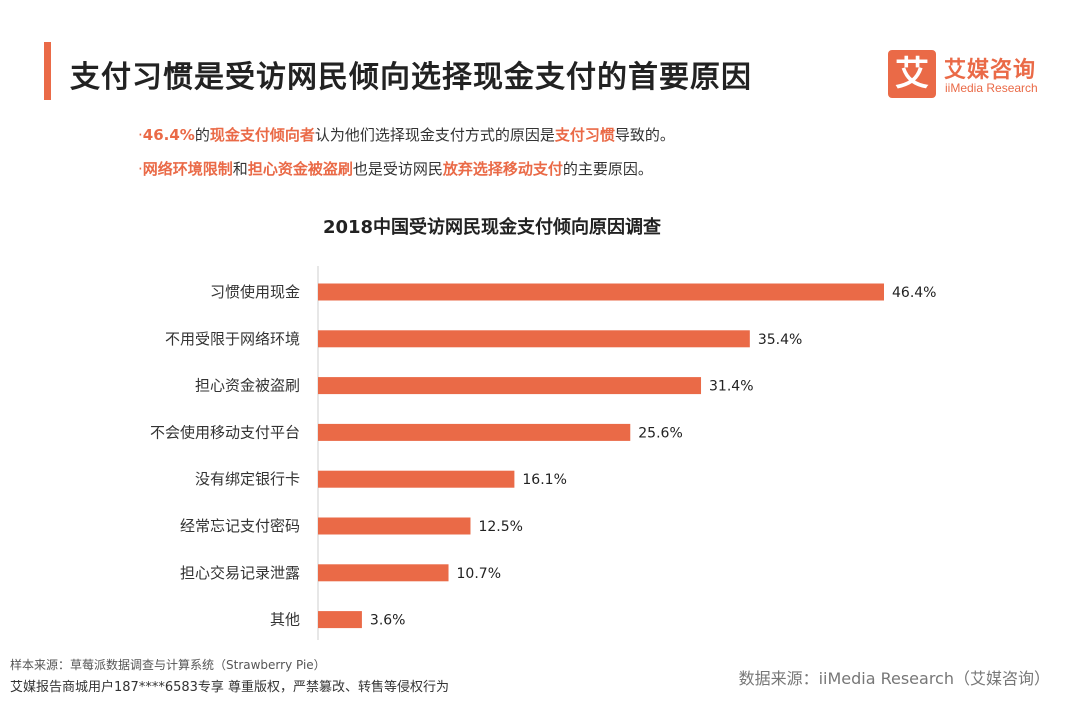 The height and width of the screenshot is (701, 1080). I want to click on summary-bullet-2: ·网络环境限制和担心资金被盗刷也是受访网民放弃选择移动支付的主要原因。, so click(395, 168).